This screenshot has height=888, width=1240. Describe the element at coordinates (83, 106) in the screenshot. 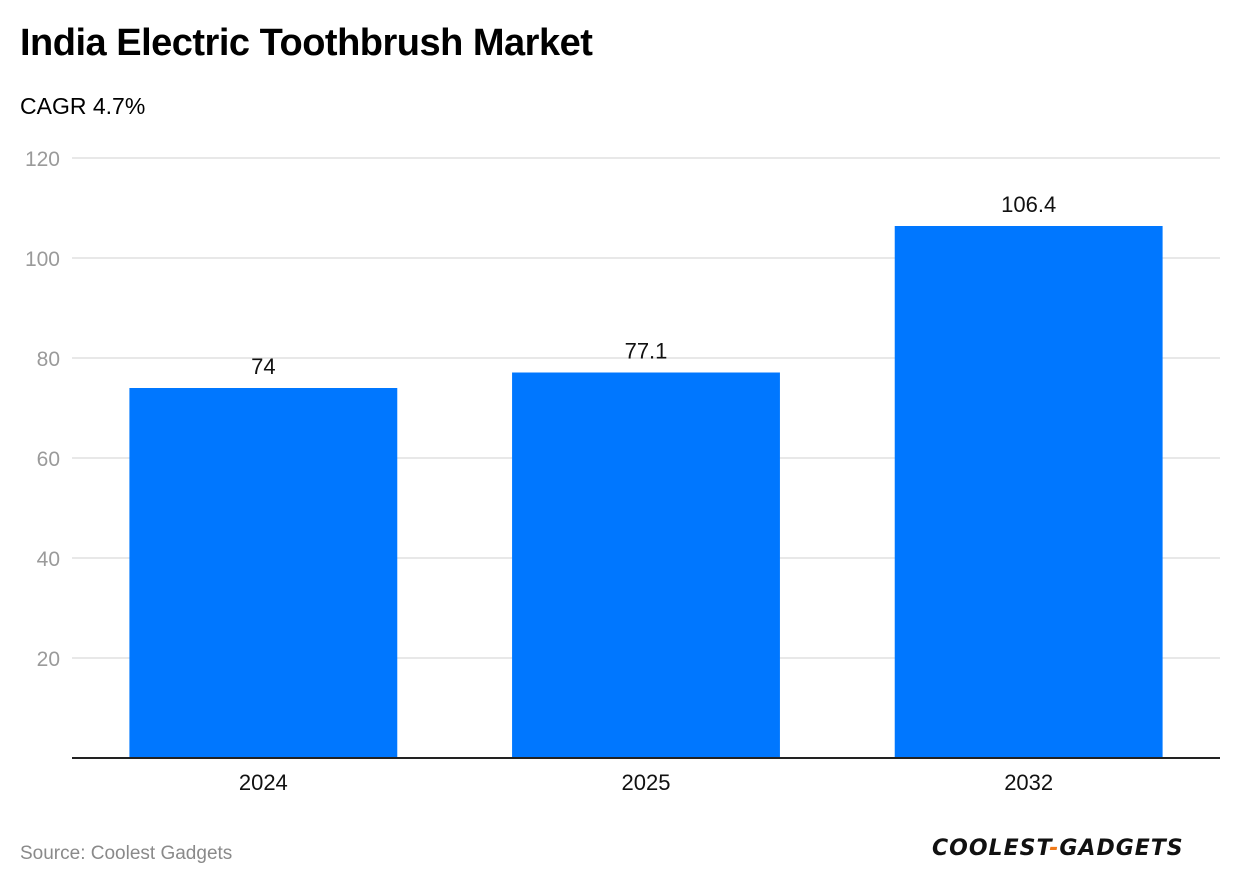

I see `chart-subtitle: CAGR 4.7%` at that location.